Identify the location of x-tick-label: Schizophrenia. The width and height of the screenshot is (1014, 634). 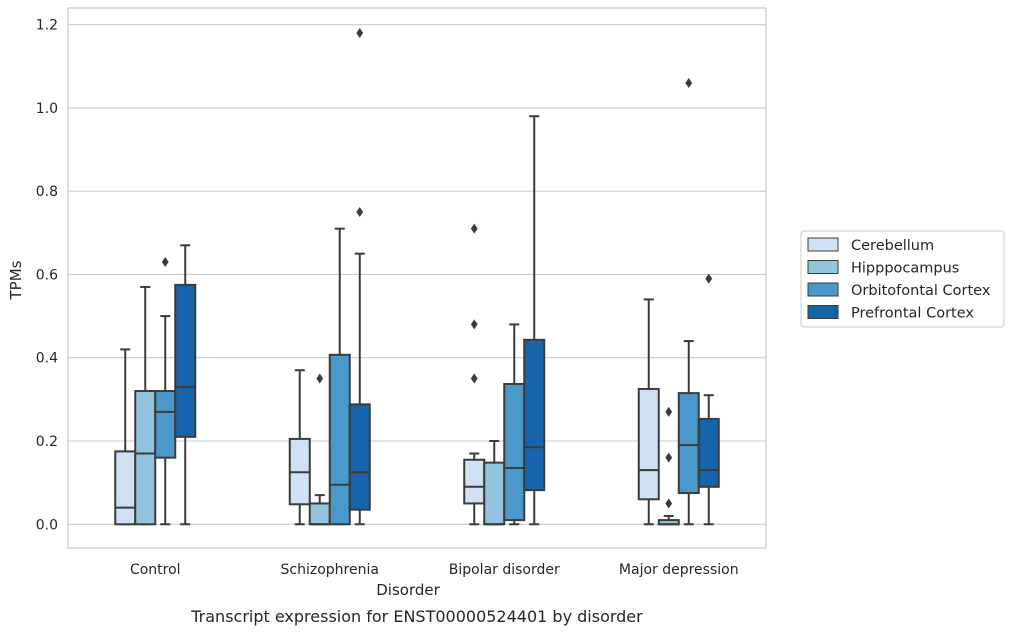
(330, 570).